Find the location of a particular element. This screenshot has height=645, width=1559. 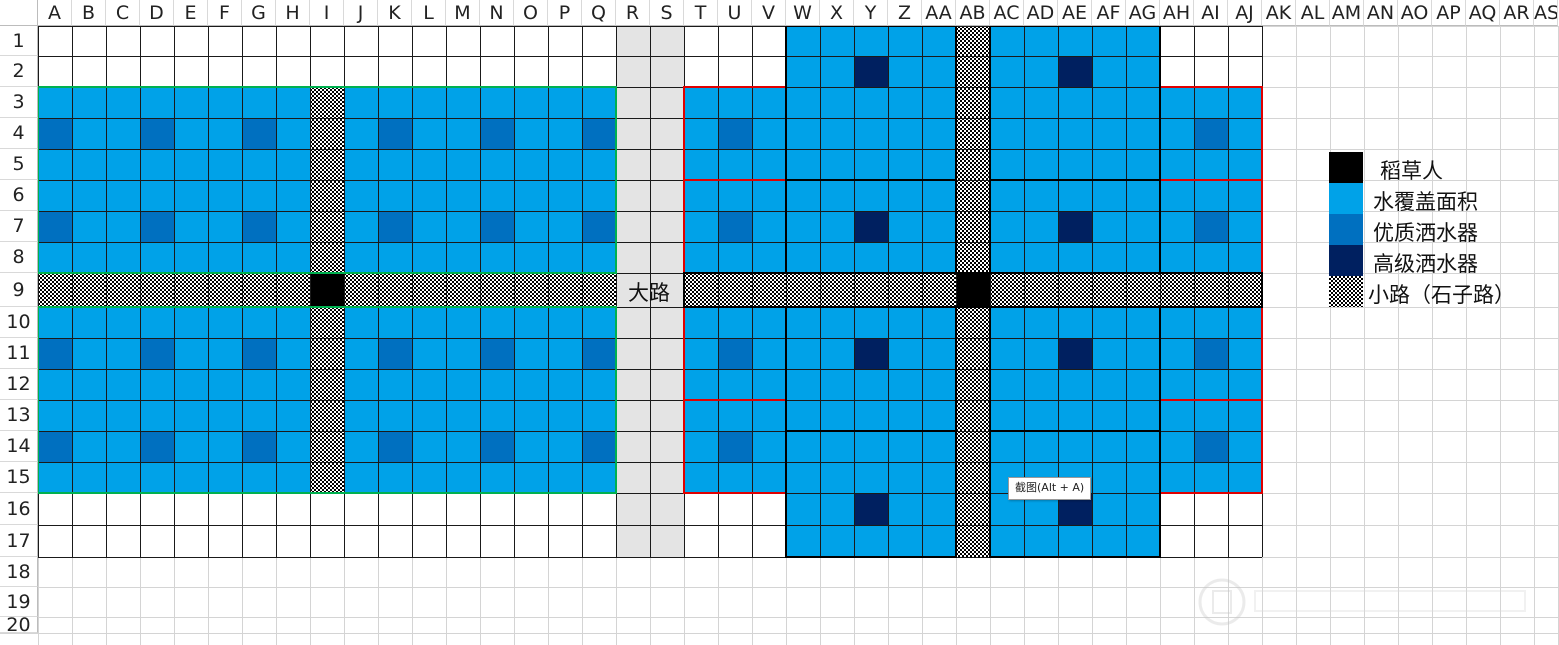

column-header-v: V is located at coordinates (769, 13).